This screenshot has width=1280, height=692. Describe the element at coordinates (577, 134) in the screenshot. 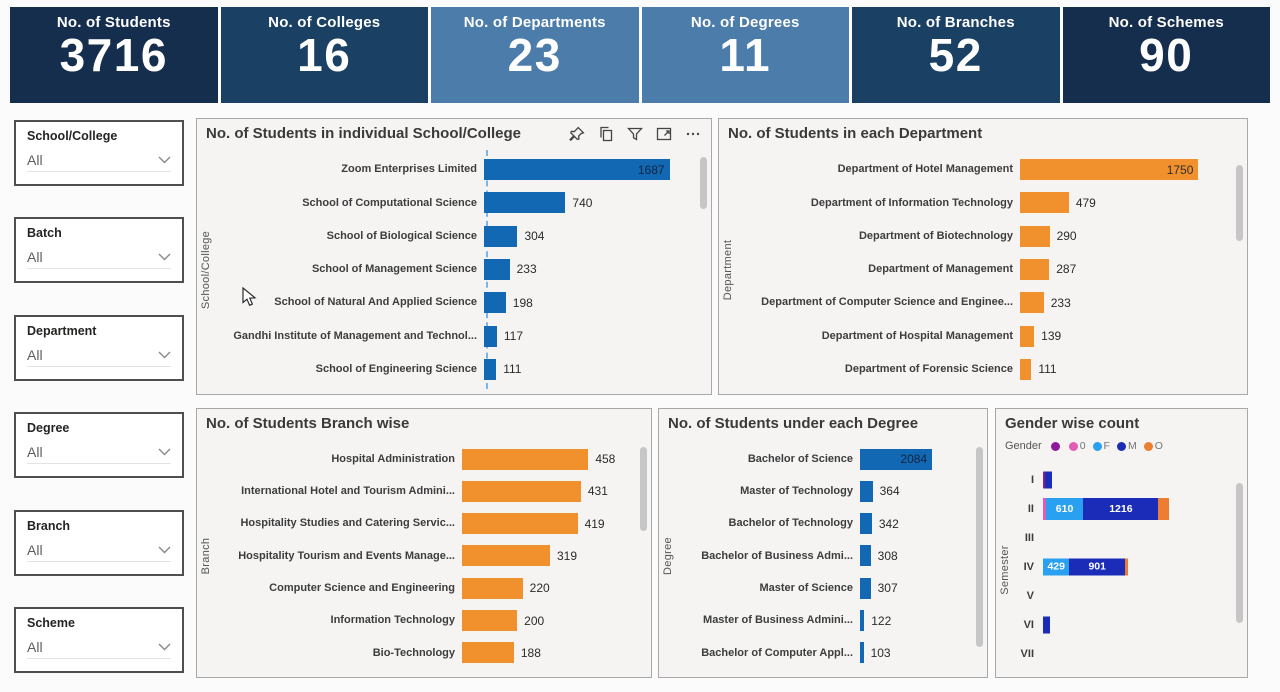

I see `pin-icon` at that location.